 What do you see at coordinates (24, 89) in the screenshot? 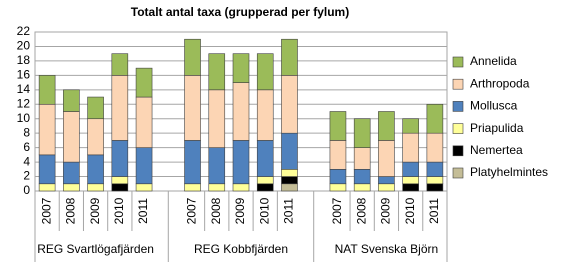
I see `y-tick-label: 14` at bounding box center [24, 89].